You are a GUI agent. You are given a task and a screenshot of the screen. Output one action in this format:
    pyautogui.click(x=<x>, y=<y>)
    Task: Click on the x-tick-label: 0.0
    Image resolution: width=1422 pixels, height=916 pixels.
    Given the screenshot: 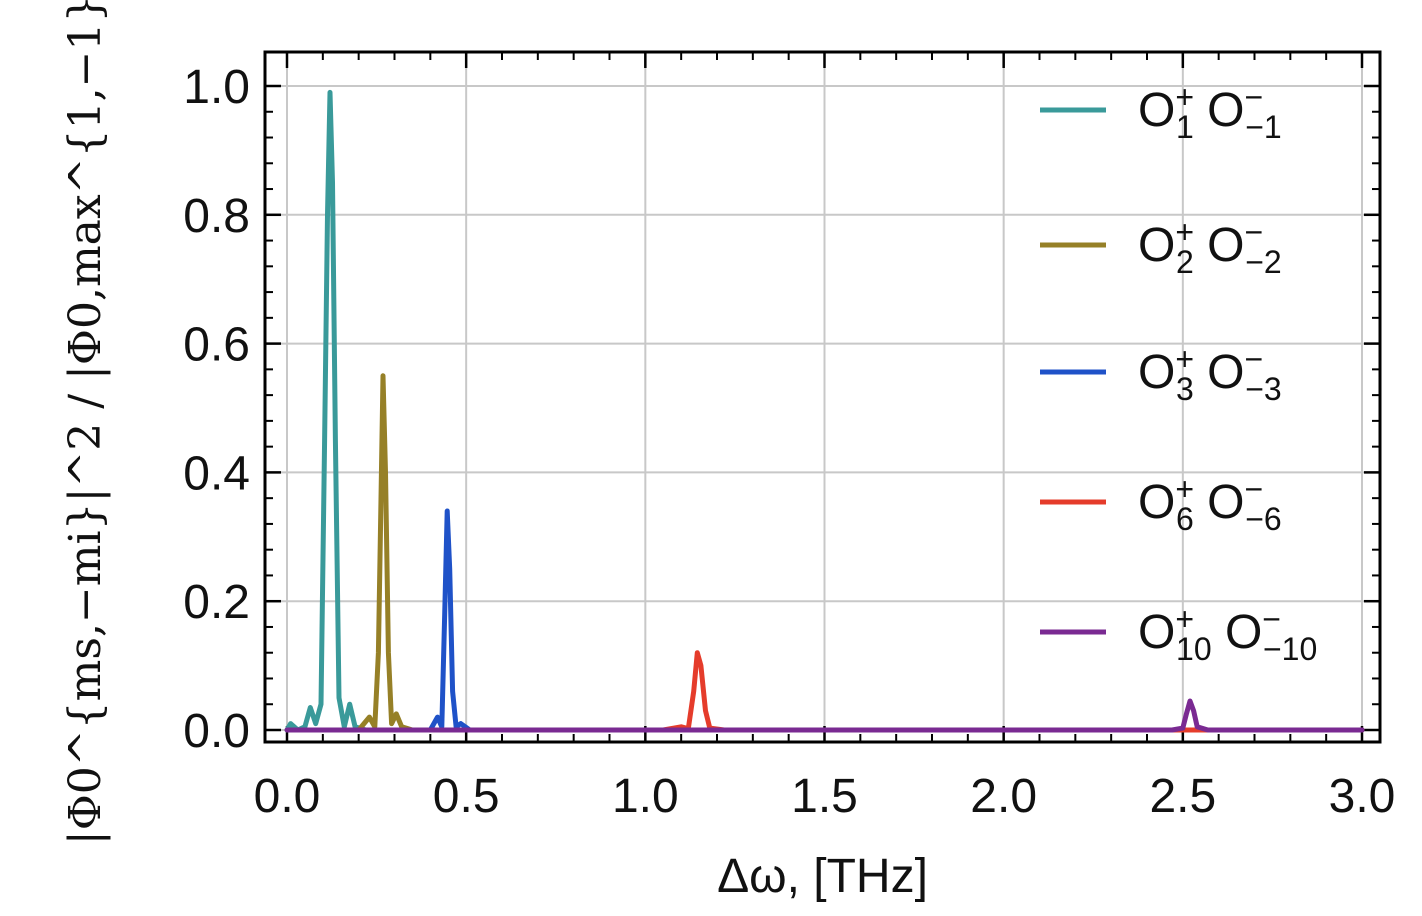 What is the action you would take?
    pyautogui.click(x=287, y=796)
    